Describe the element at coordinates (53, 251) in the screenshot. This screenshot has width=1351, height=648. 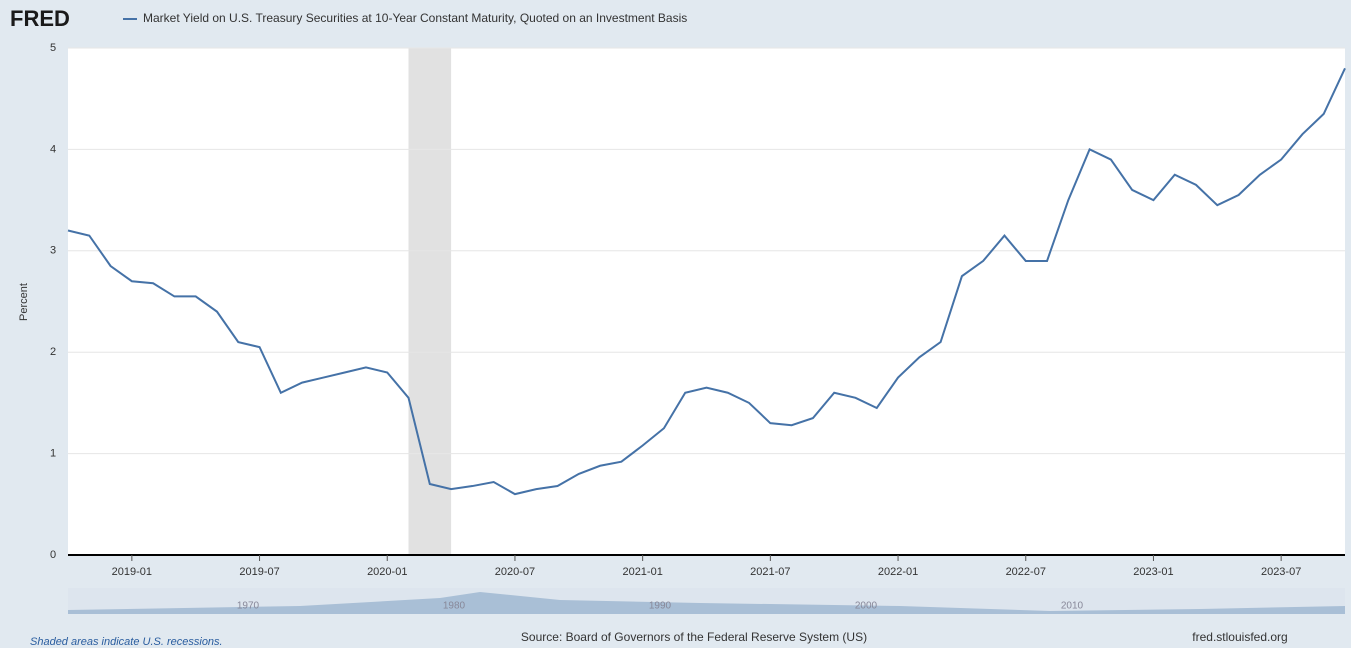
I see `y-tick-label: 3` at that location.